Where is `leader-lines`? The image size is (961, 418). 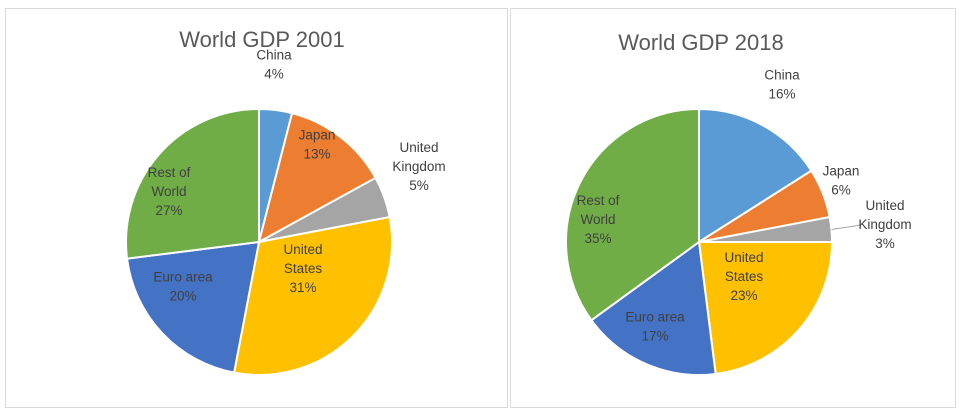
leader-lines is located at coordinates (846, 227).